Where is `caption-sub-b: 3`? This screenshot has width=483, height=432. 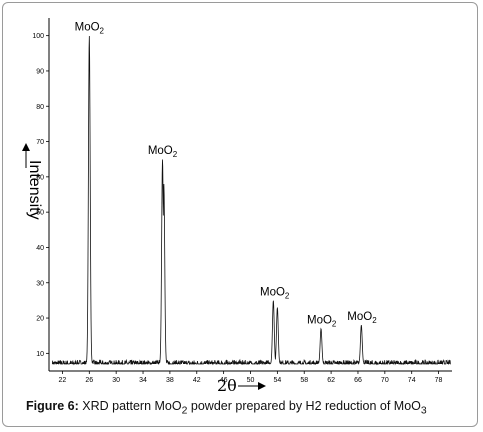 caption-sub-b: 3 is located at coordinates (423, 411).